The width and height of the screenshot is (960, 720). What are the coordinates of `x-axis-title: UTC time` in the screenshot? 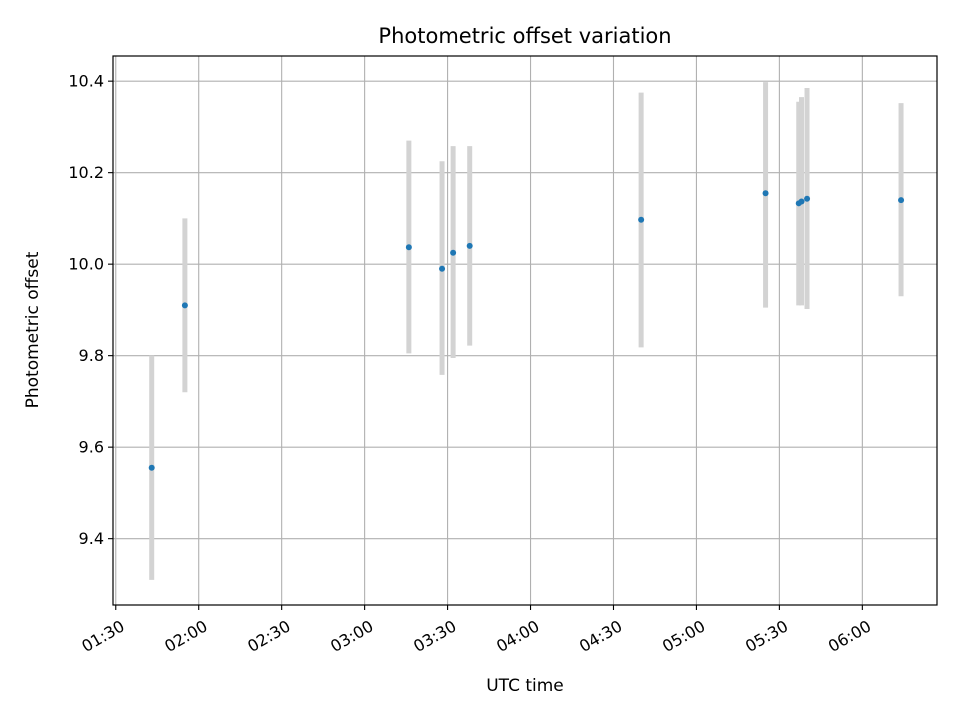 It's located at (525, 686).